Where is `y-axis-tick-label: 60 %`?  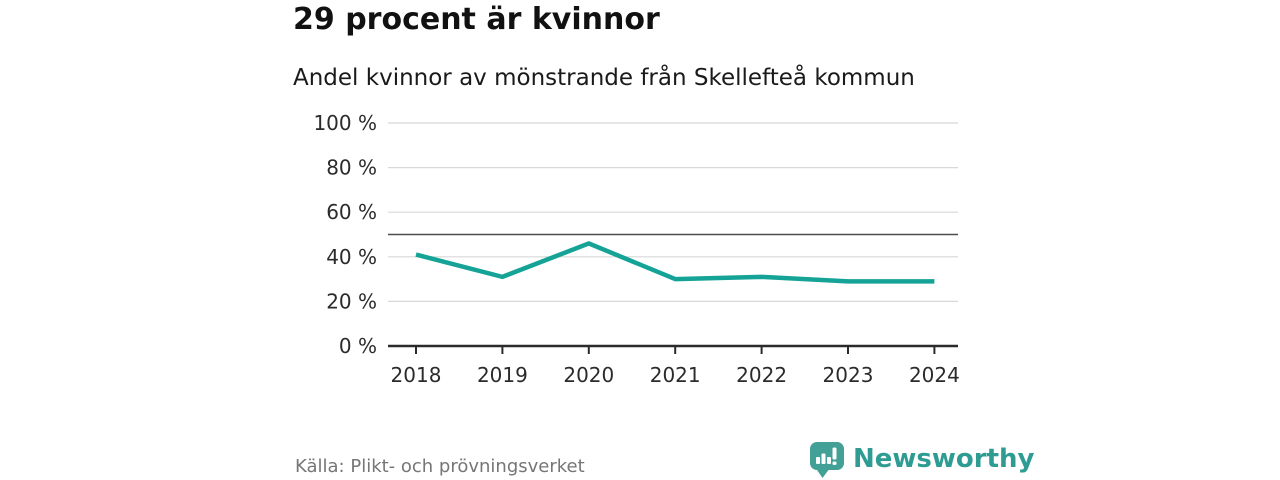 y-axis-tick-label: 60 % is located at coordinates (351, 212).